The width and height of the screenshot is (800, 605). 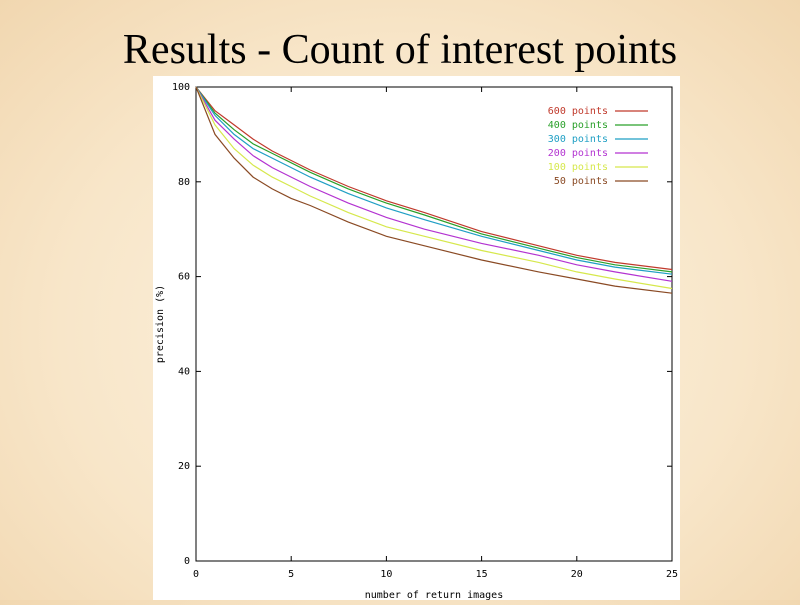 What do you see at coordinates (578, 139) in the screenshot?
I see `legend-label: 300 points` at bounding box center [578, 139].